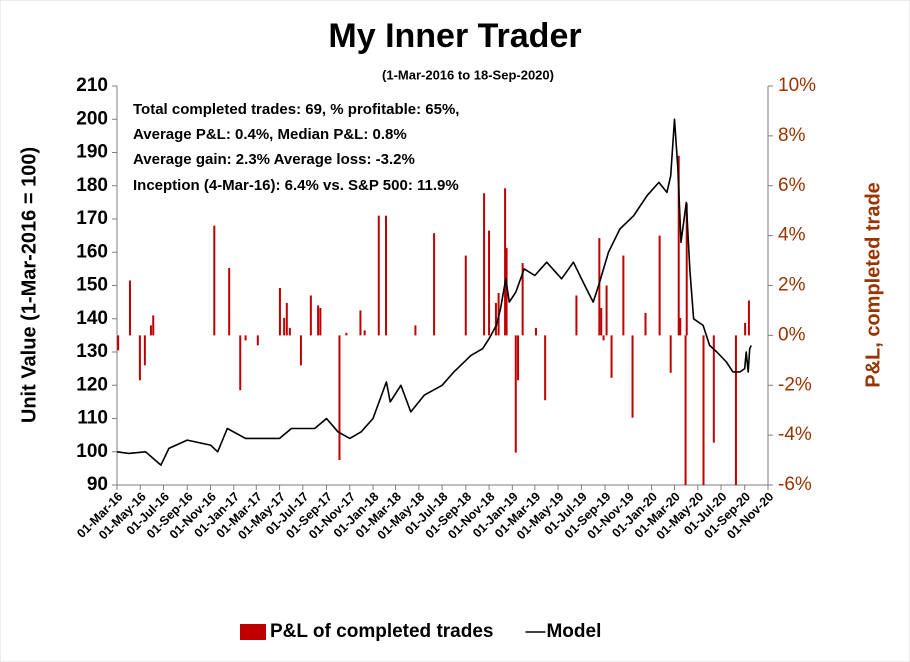 The height and width of the screenshot is (662, 910). Describe the element at coordinates (92, 351) in the screenshot. I see `y-tick-label: 130` at that location.